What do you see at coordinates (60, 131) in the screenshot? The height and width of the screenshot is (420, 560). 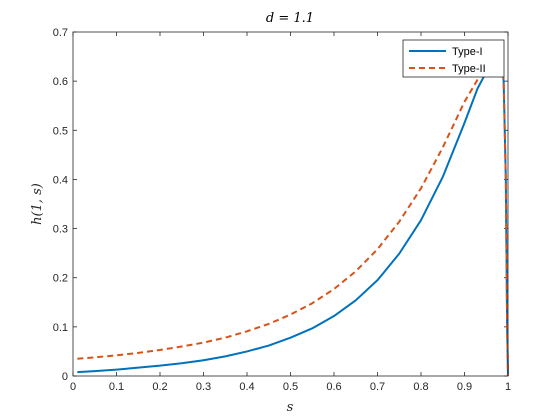 I see `y-tick-label: 0.5` at bounding box center [60, 131].